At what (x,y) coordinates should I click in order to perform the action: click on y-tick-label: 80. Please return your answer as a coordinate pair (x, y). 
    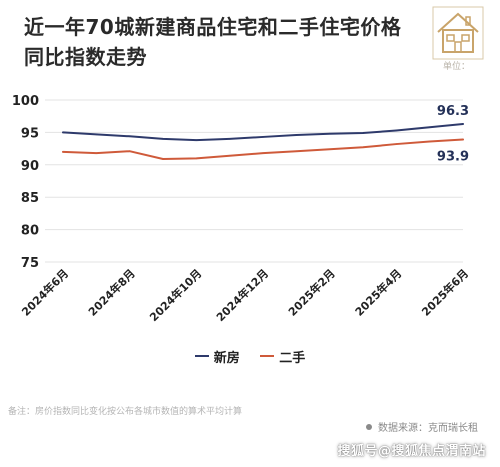
    Looking at the image, I should click on (30, 231).